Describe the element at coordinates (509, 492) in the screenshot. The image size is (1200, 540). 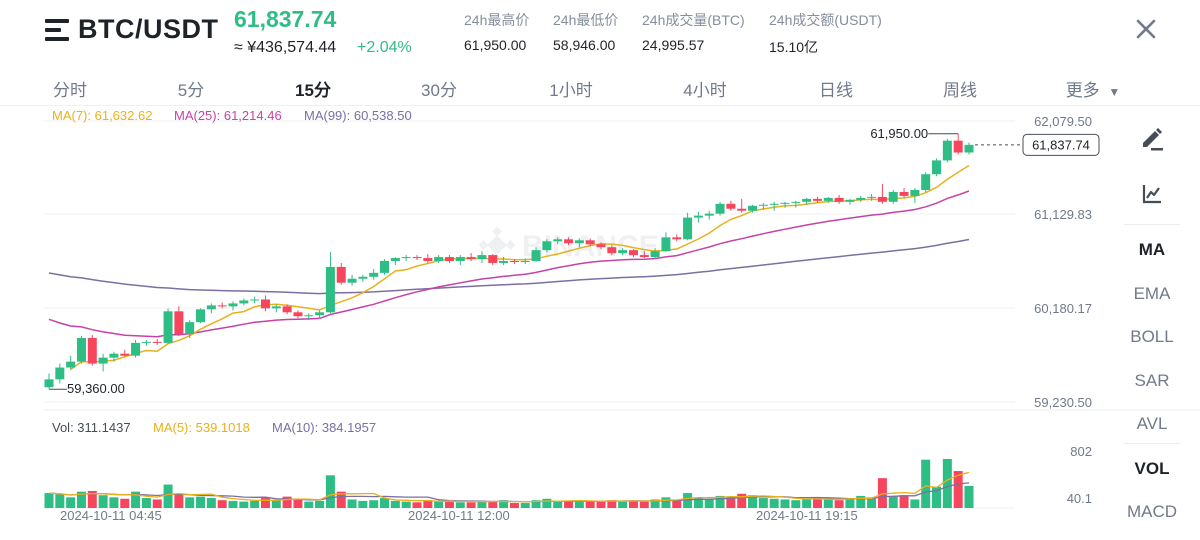
I see `volume-ma10-line` at that location.